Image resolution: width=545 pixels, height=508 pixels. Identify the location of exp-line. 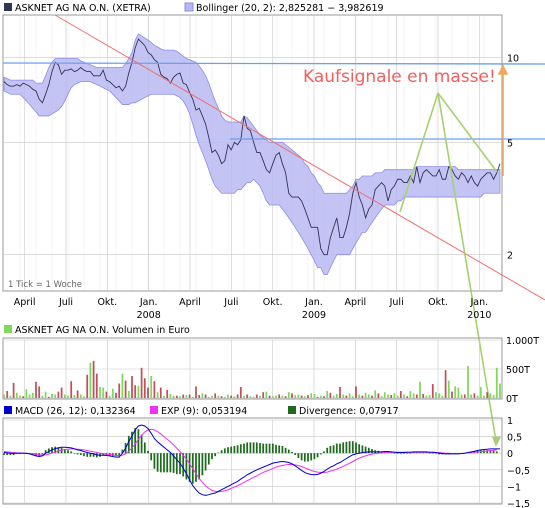
(250, 460).